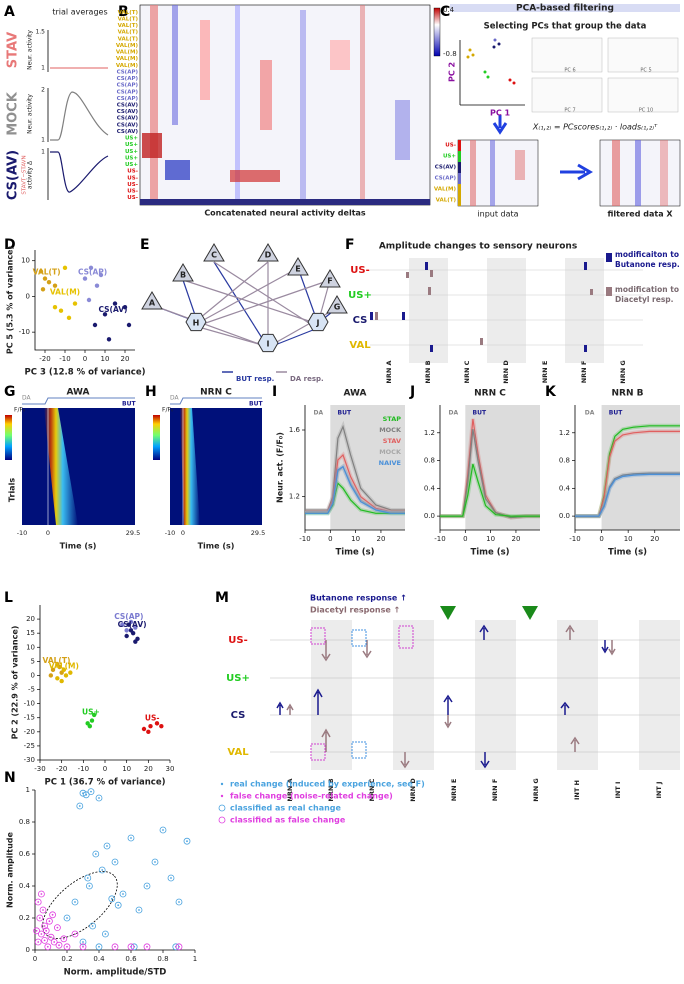 This screenshot has height=984, width=684. I want to click on interneuron-node, so click(196, 322).